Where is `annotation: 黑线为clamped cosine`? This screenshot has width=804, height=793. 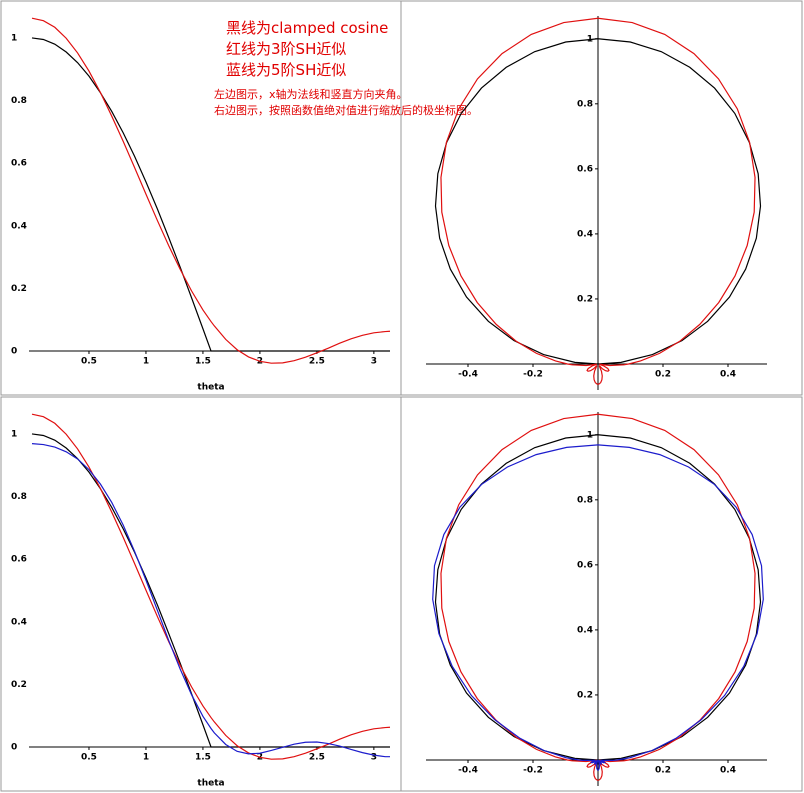
annotation: 黑线为clamped cosine is located at coordinates (307, 28).